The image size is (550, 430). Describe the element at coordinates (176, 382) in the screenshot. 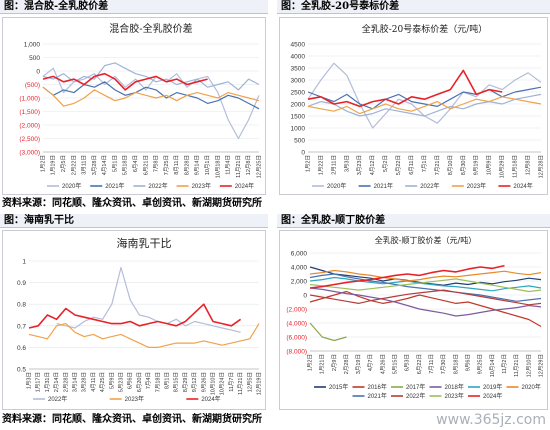

I see `x-tick-label: 8月15日` at that location.